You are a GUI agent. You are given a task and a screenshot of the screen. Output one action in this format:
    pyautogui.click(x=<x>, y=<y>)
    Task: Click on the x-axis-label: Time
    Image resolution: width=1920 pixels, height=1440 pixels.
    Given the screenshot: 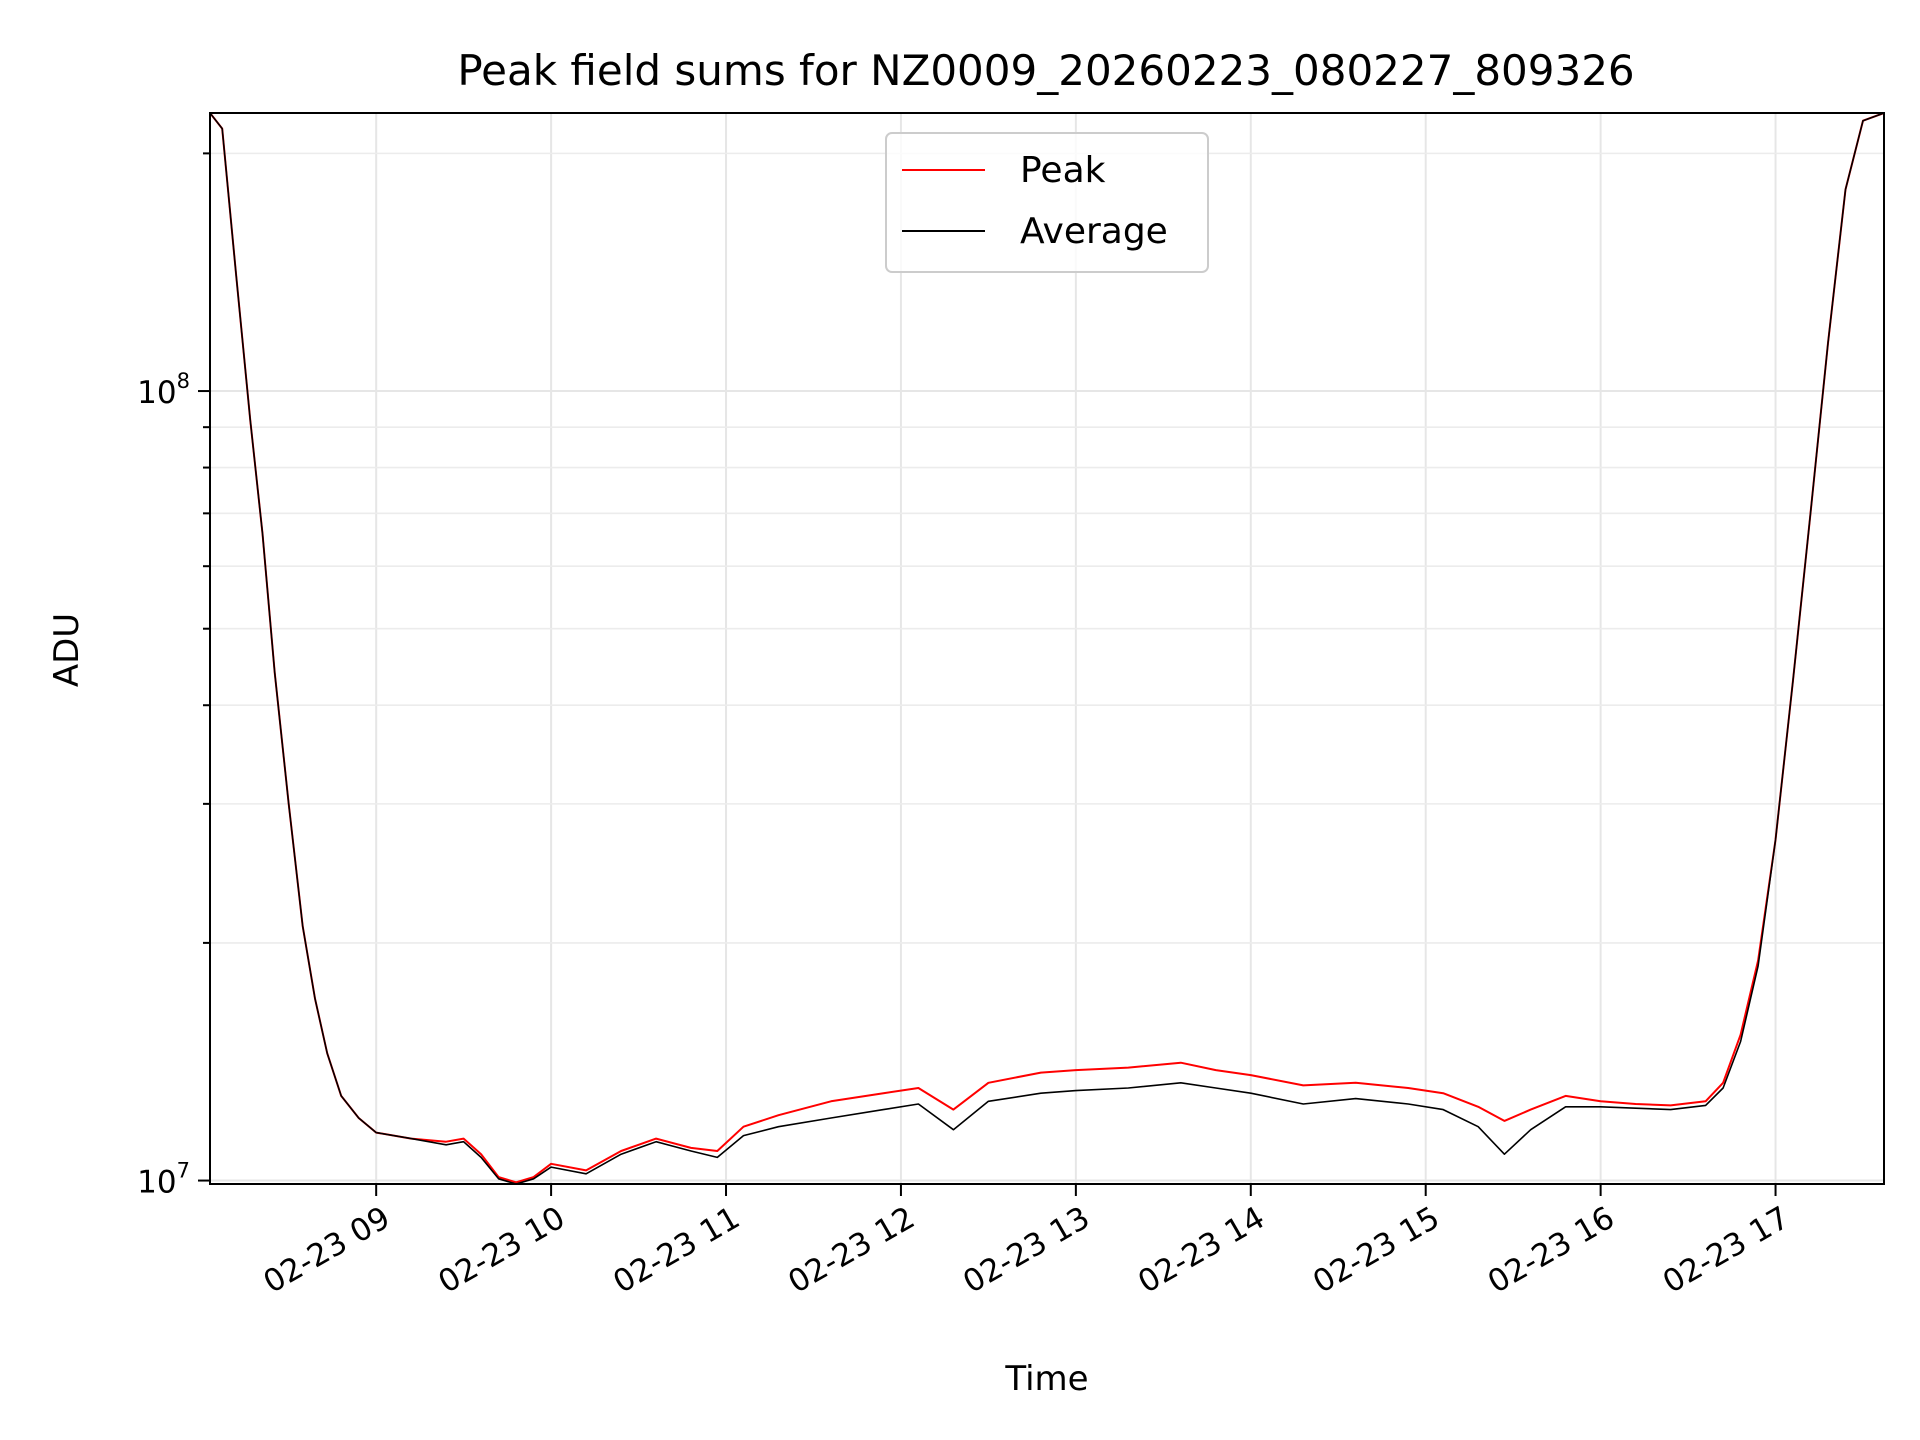 What is the action you would take?
    pyautogui.click(x=1046, y=1379)
    